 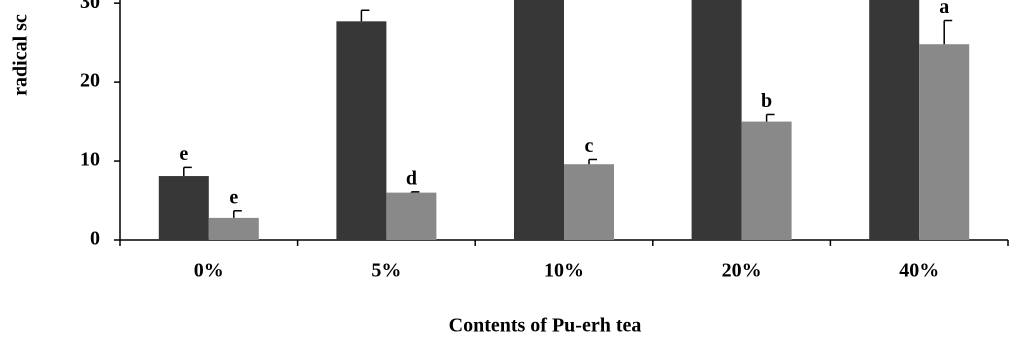 I want to click on significance-letter: b, so click(x=766, y=101).